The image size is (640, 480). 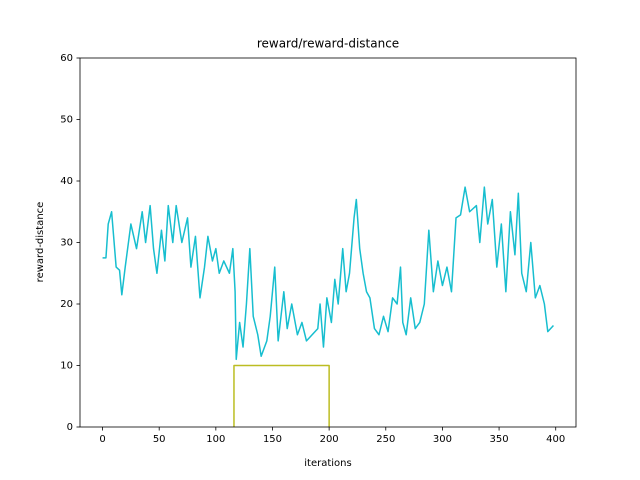 I want to click on x-tick-label: 200, so click(x=329, y=439).